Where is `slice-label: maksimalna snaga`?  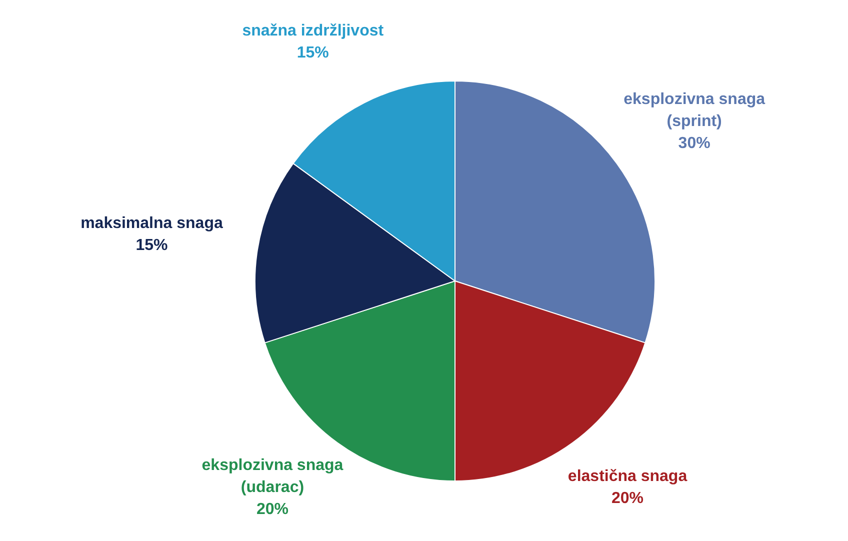
slice-label: maksimalna snaga is located at coordinates (151, 223).